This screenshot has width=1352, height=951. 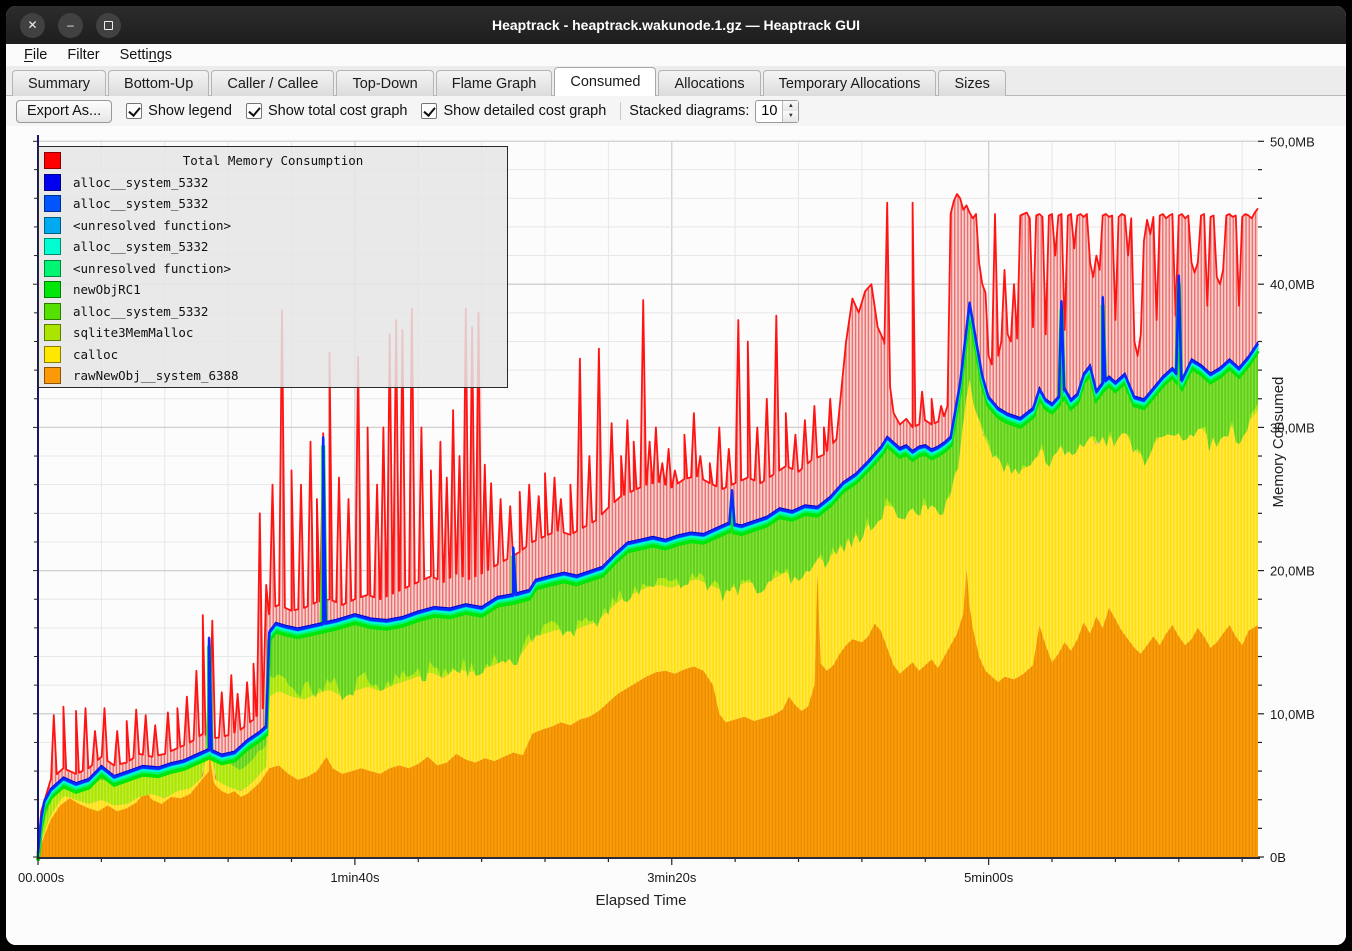 What do you see at coordinates (273, 290) in the screenshot?
I see `legend-item: newObjRC1` at bounding box center [273, 290].